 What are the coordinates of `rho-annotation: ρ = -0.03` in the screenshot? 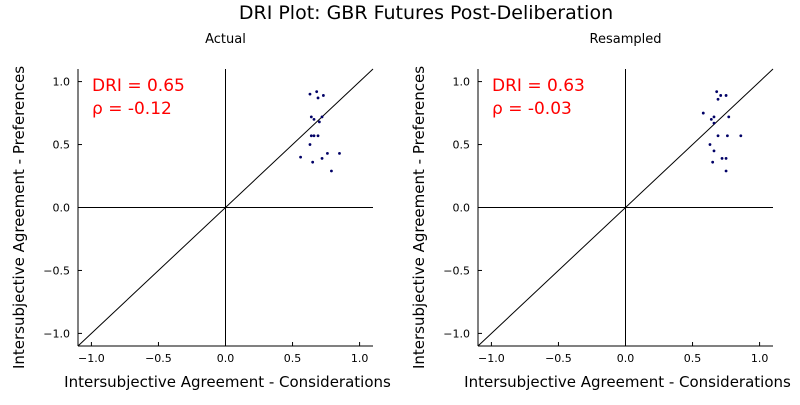 It's located at (532, 109).